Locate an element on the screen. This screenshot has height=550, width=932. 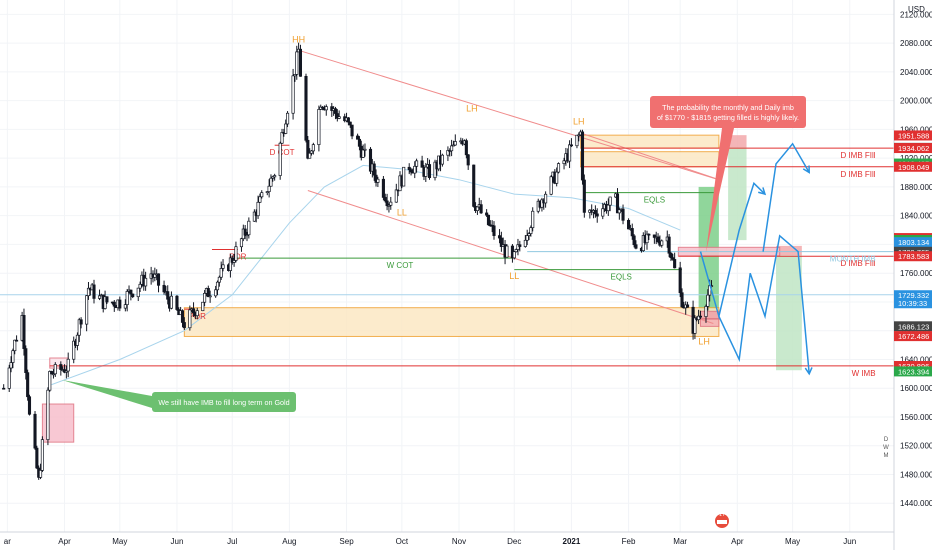
position-zone is located at coordinates (789, 250).